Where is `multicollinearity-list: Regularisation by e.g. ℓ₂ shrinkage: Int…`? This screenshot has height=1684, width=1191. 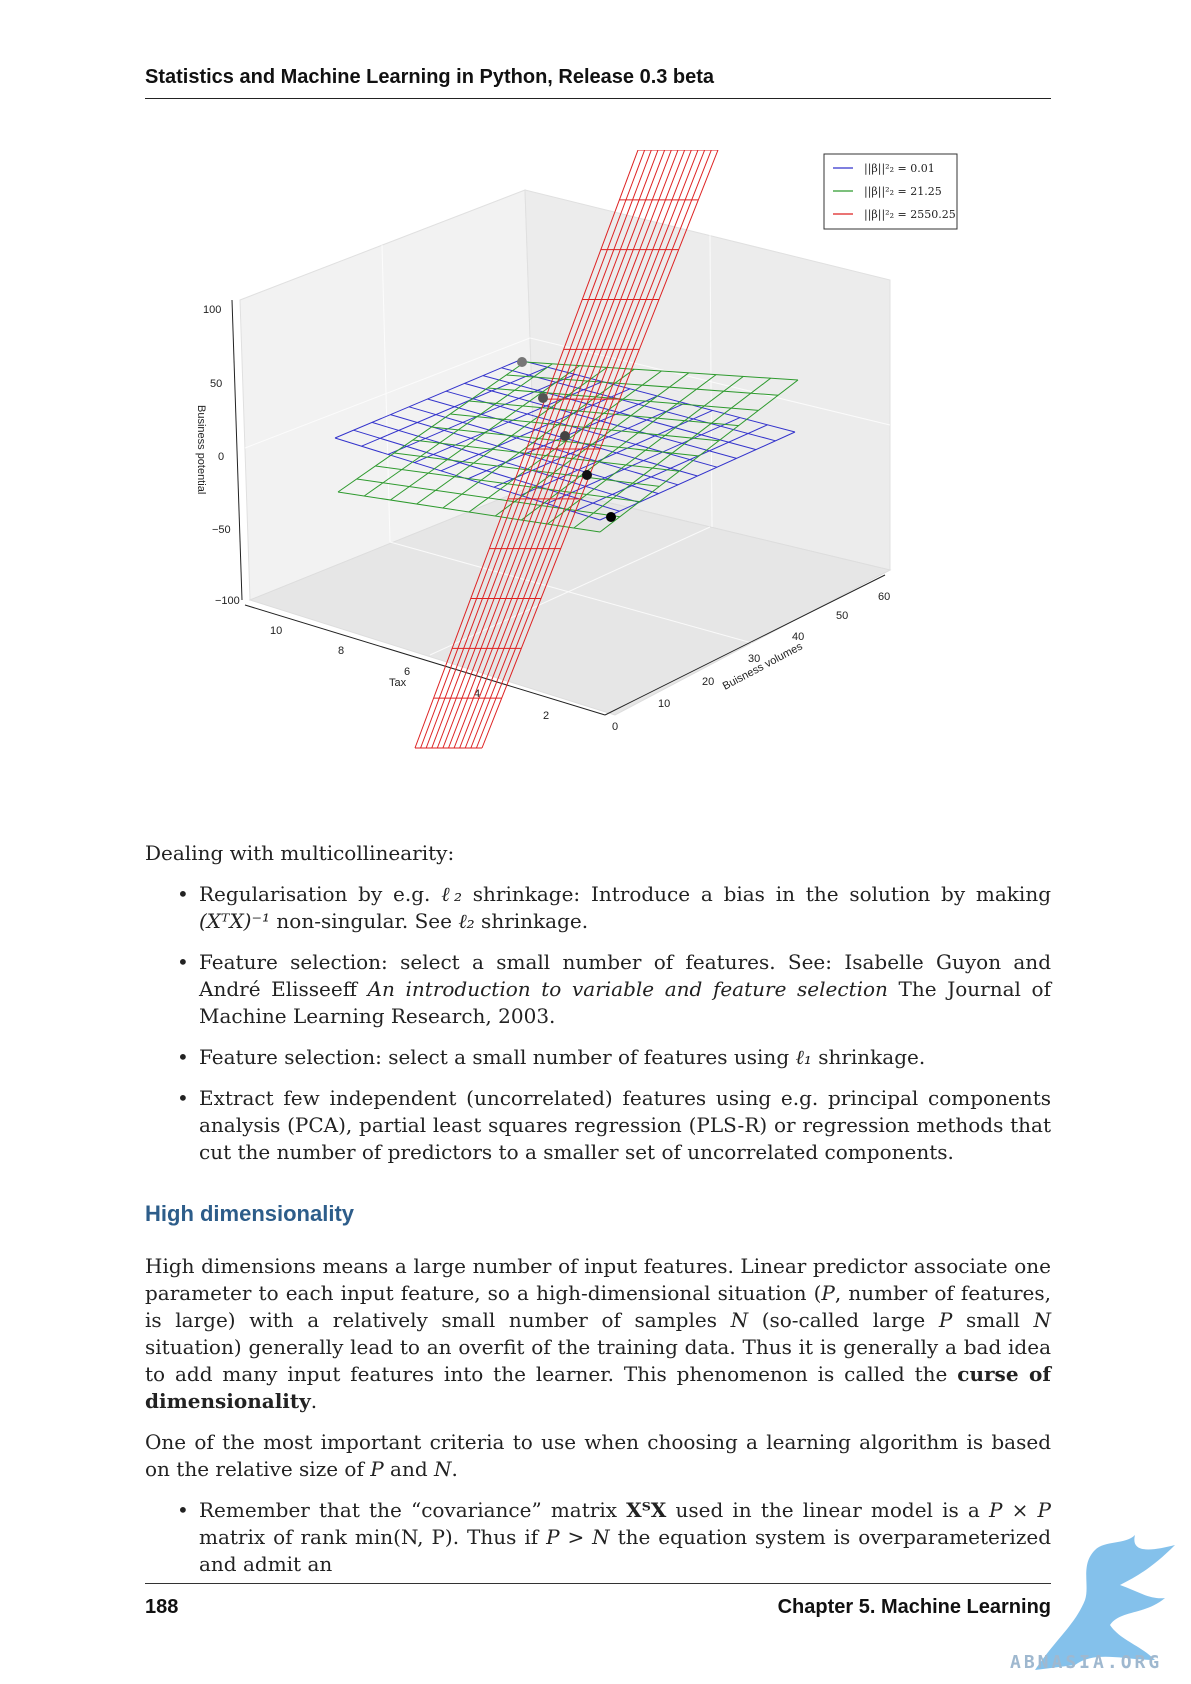
multicollinearity-list: Regularisation by e.g. ℓ₂ shrinkage: Int… is located at coordinates (598, 1023).